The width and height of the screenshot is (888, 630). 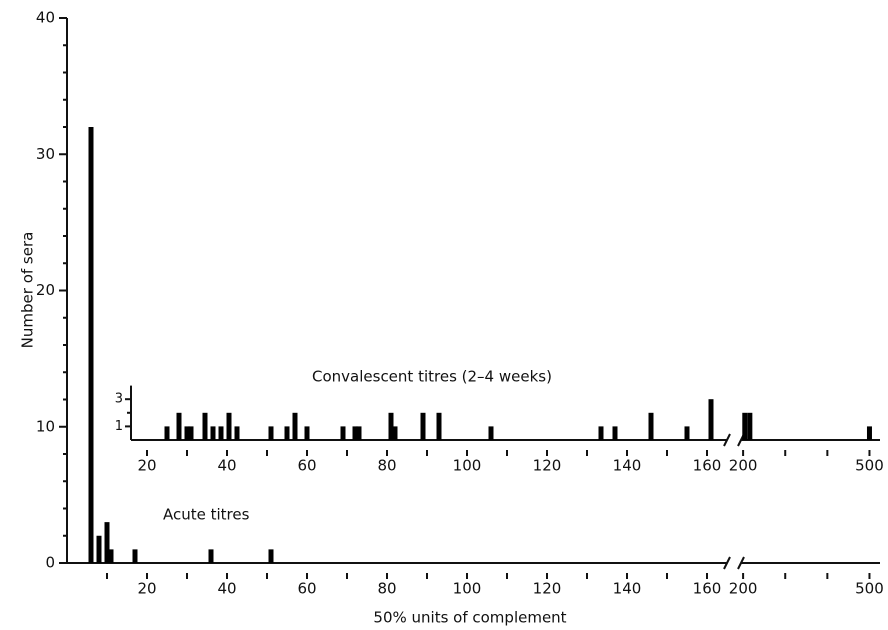 I want to click on y-tick-label: 40, so click(x=45, y=18).